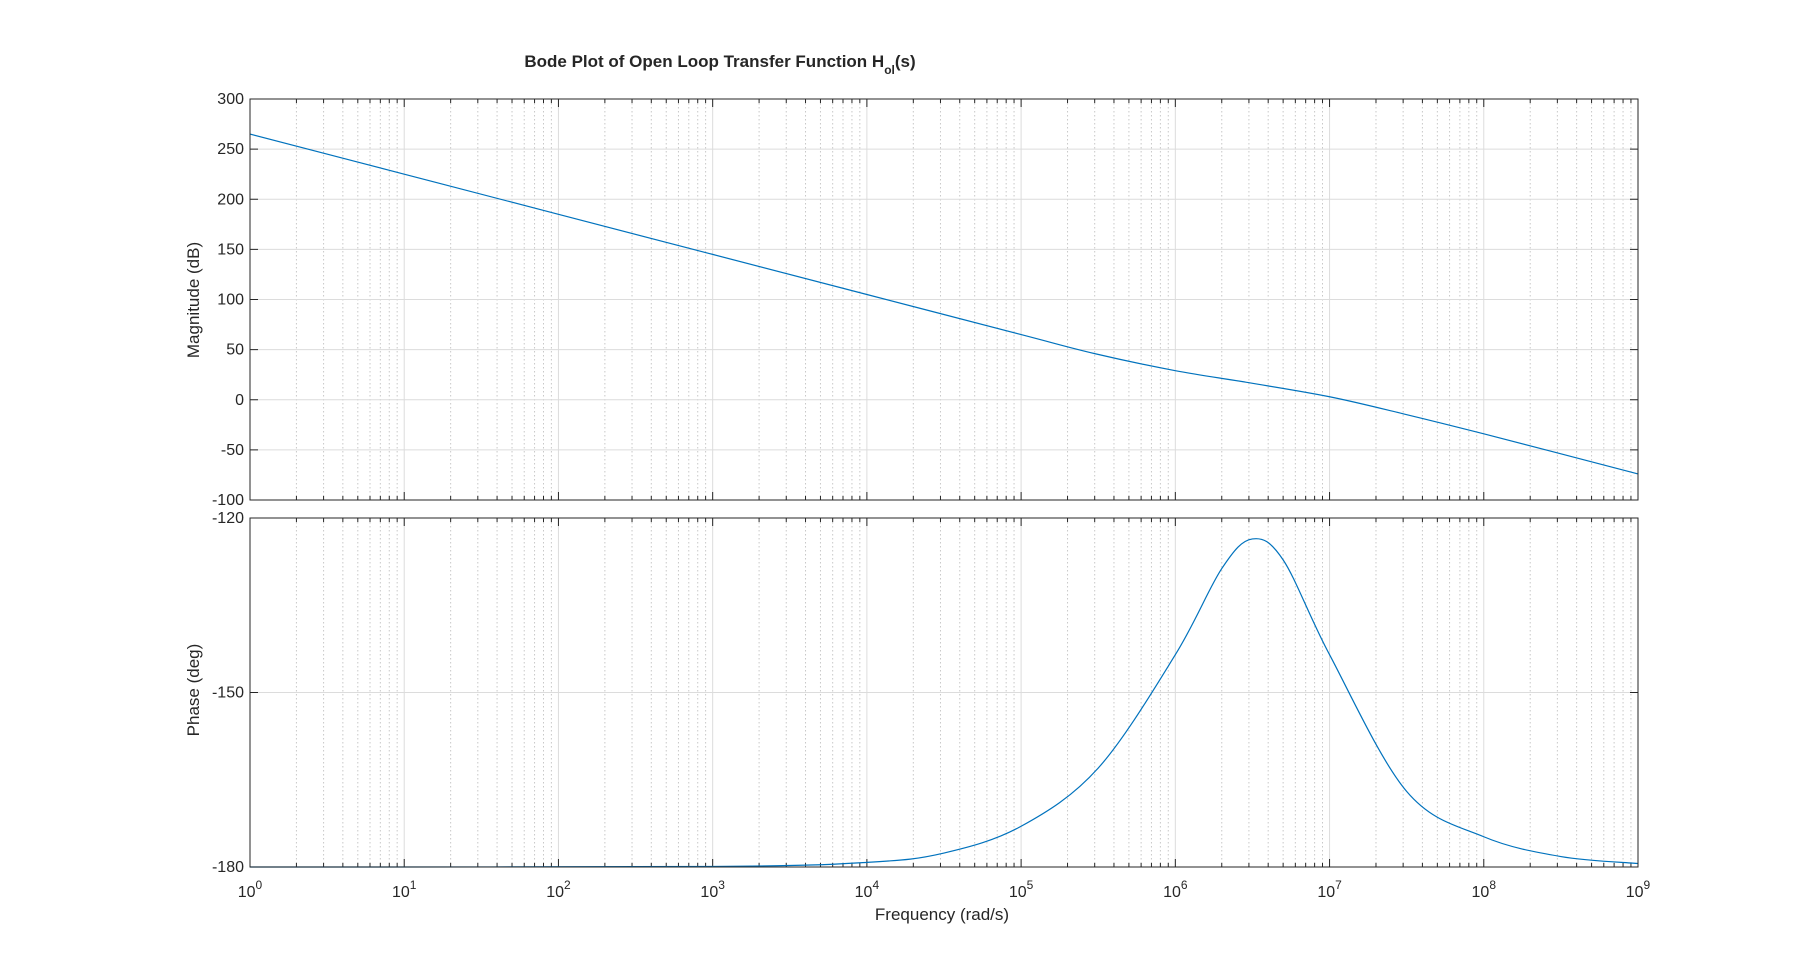 This screenshot has width=1800, height=976. What do you see at coordinates (230, 249) in the screenshot?
I see `magnitude-y-tick-label: 150` at bounding box center [230, 249].